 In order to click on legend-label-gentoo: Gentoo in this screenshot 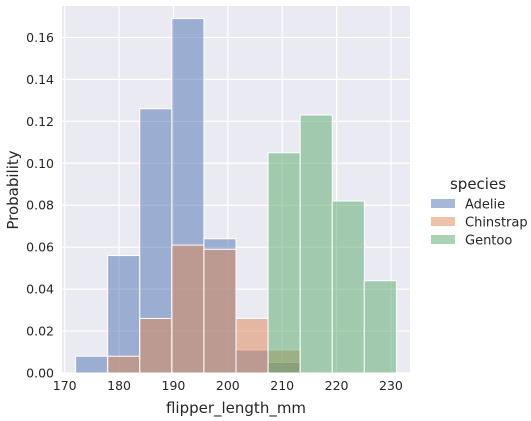, I will do `click(488, 241)`.